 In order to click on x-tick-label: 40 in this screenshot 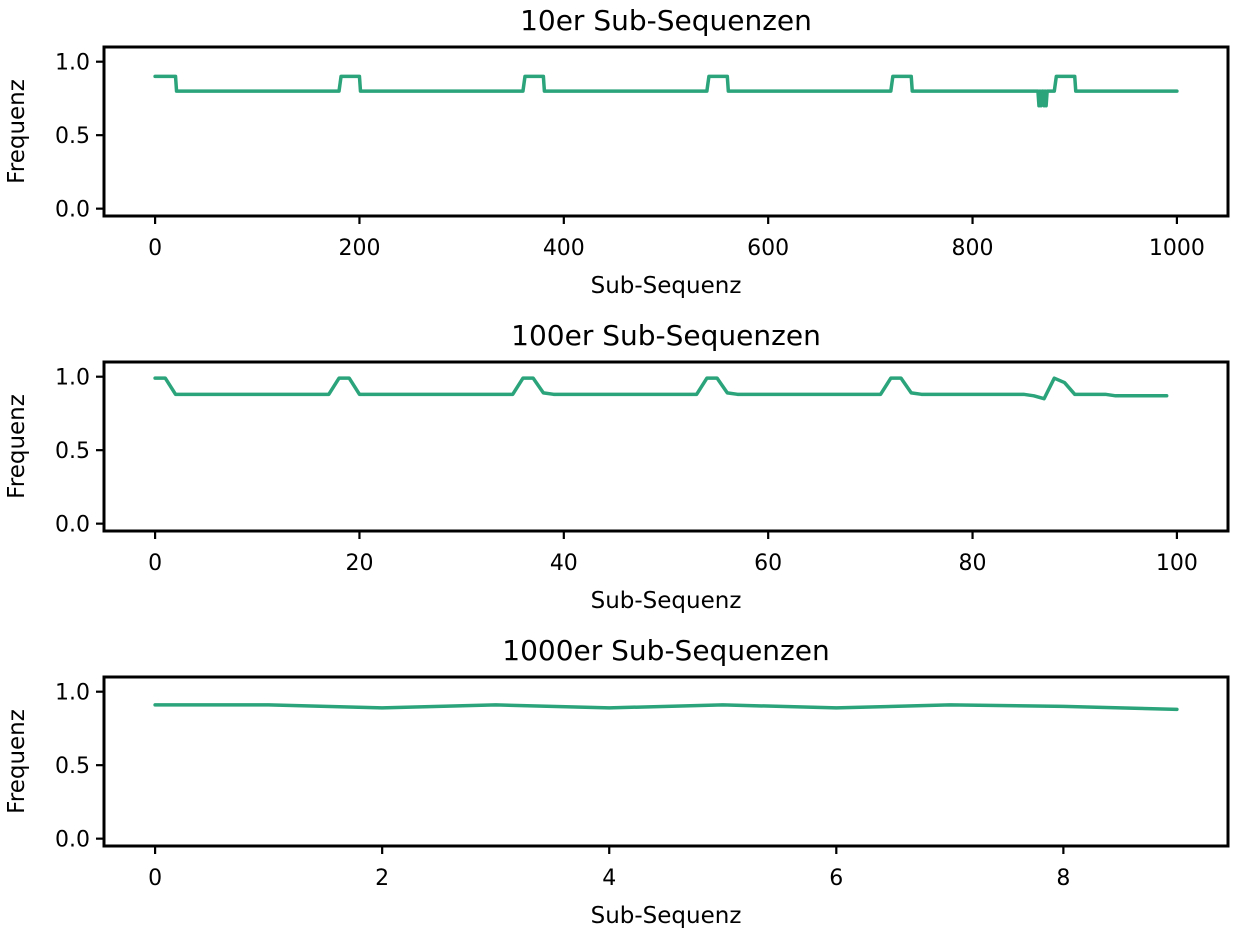, I will do `click(564, 563)`.